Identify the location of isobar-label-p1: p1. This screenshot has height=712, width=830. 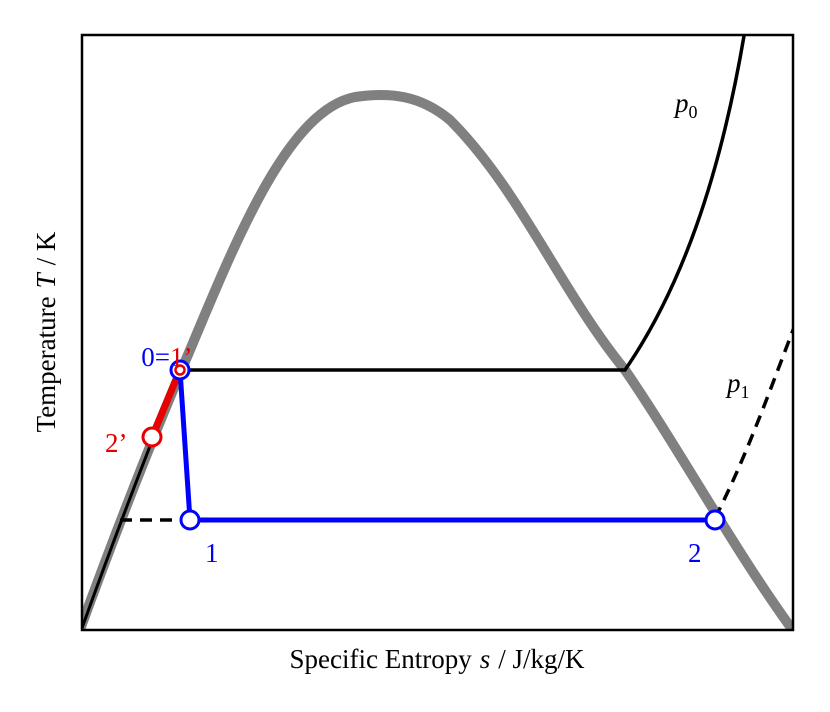
(737, 385).